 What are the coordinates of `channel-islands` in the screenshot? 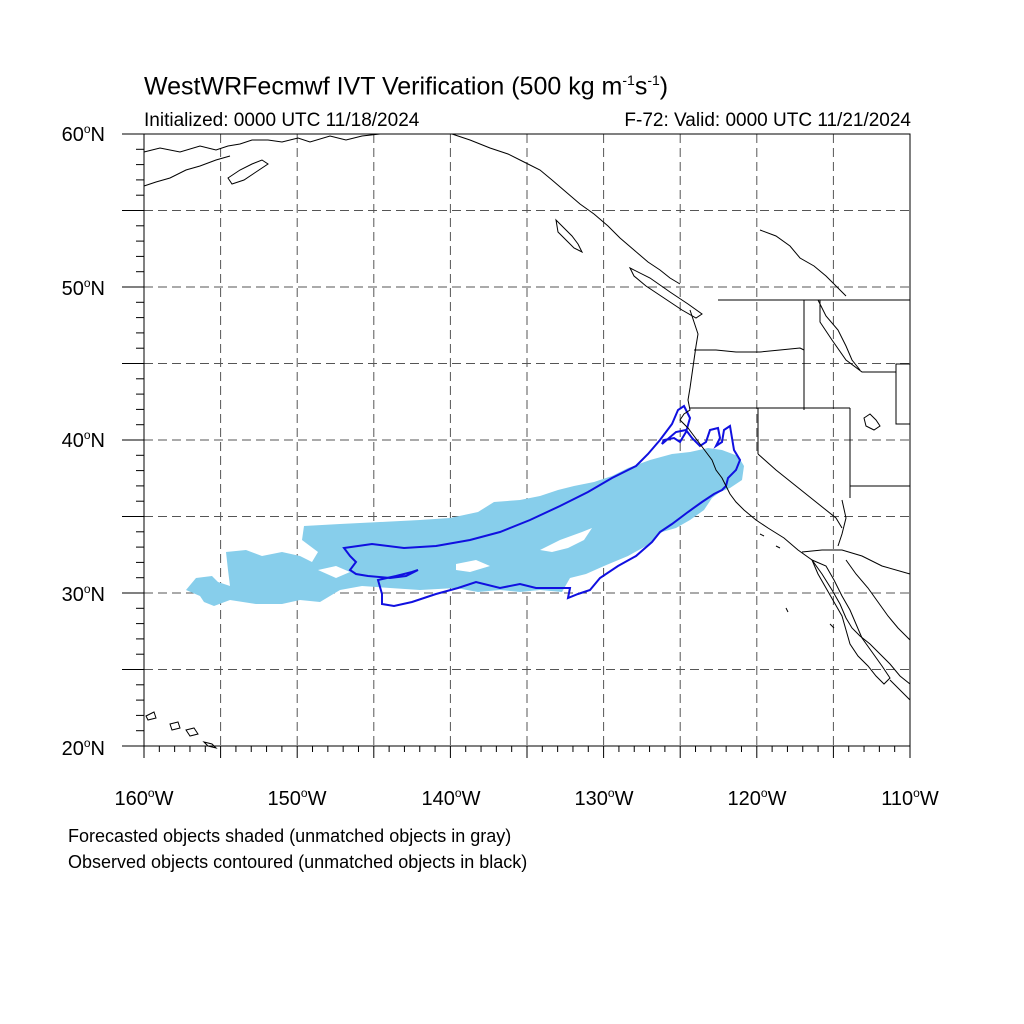 It's located at (797, 581).